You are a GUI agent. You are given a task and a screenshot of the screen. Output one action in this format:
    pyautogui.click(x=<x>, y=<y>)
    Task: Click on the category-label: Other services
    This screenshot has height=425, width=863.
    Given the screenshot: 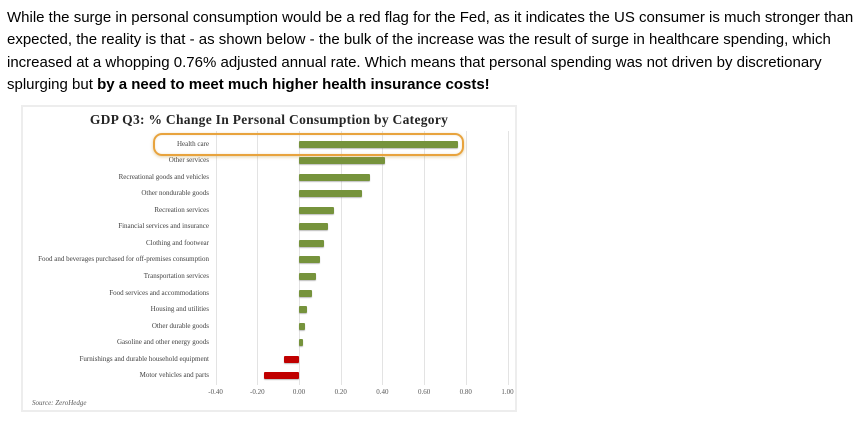 What is the action you would take?
    pyautogui.click(x=188, y=160)
    